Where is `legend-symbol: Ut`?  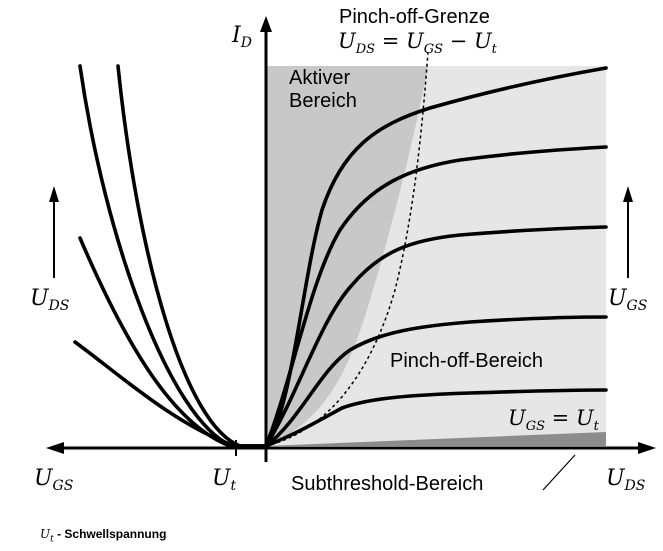
legend-symbol: Ut is located at coordinates (47, 536).